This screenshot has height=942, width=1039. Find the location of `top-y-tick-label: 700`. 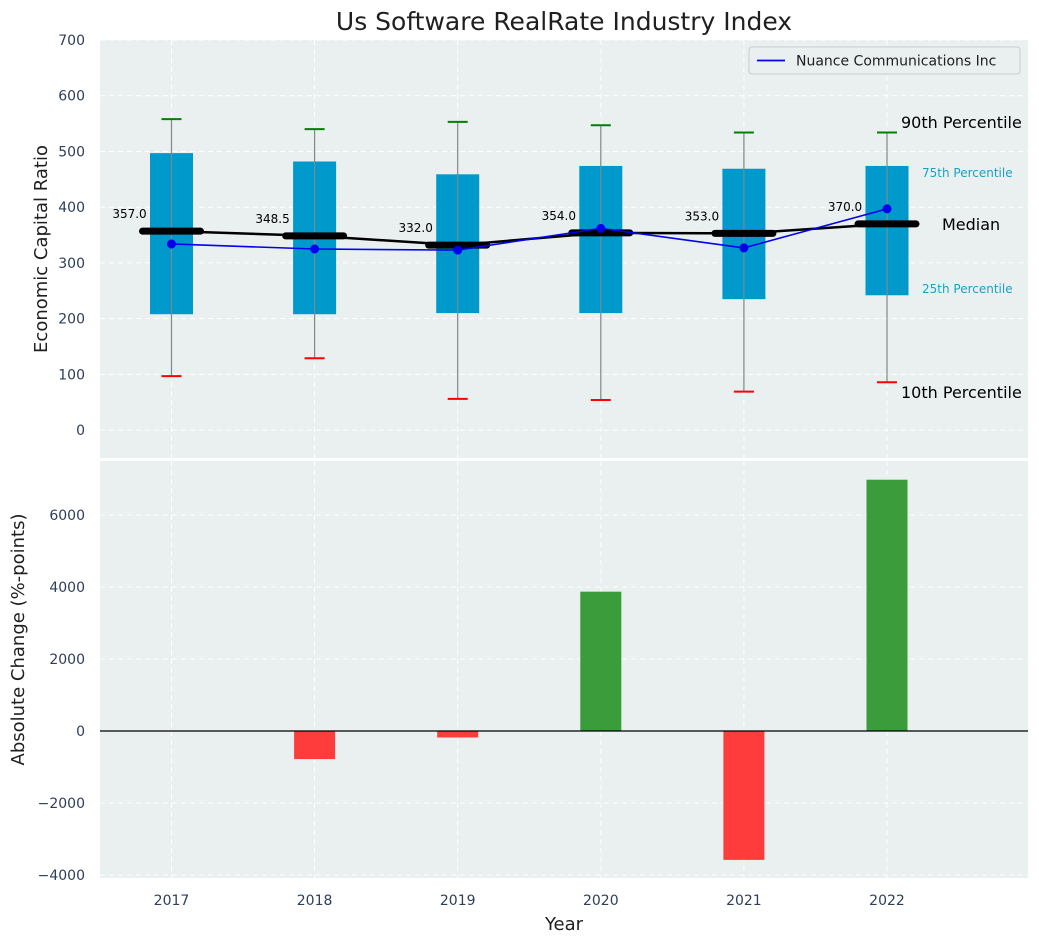

top-y-tick-label: 700 is located at coordinates (71, 41).